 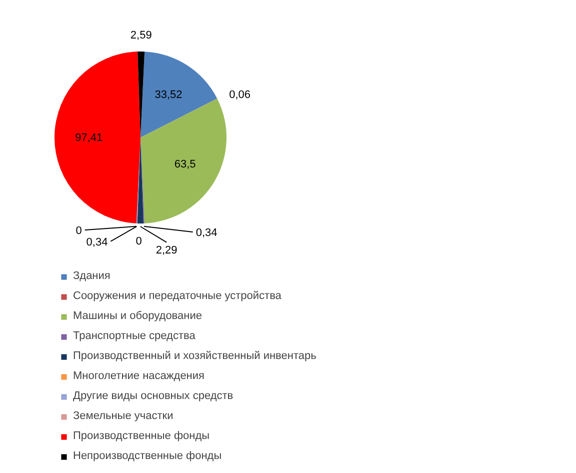 I want to click on data-label: 33,52, so click(x=168, y=95).